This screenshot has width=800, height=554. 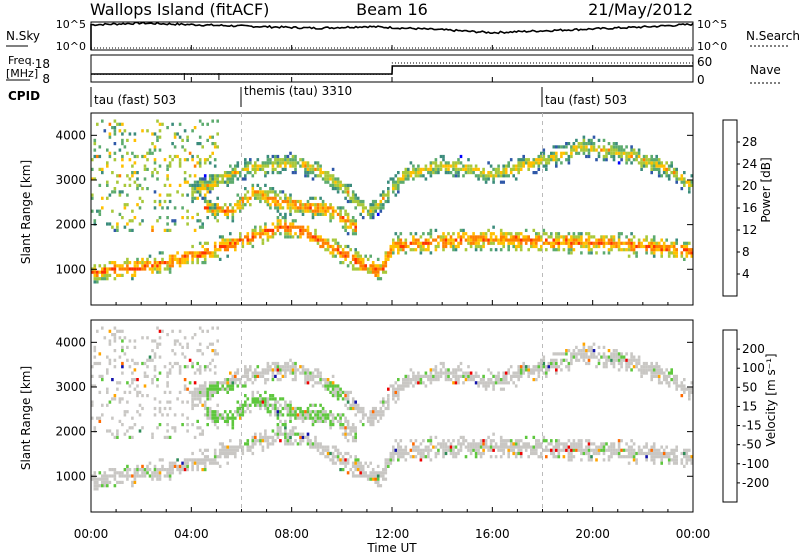 I want to click on y-tick-label: 4000, so click(x=70, y=342).